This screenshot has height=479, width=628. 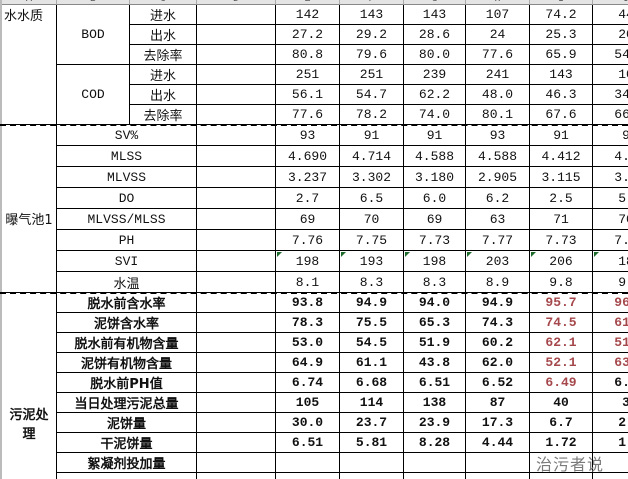 What do you see at coordinates (308, 443) in the screenshot?
I see `value-cell: 6.51` at bounding box center [308, 443].